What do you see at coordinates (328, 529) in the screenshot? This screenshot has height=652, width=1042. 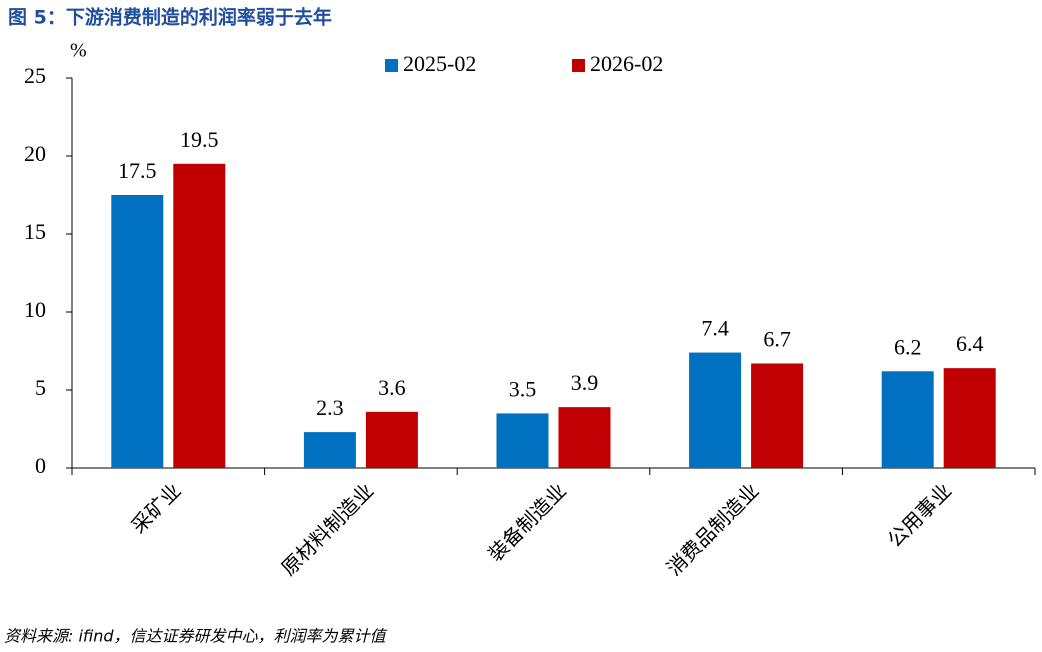 I see `x-tick-label: 原材料制造业` at bounding box center [328, 529].